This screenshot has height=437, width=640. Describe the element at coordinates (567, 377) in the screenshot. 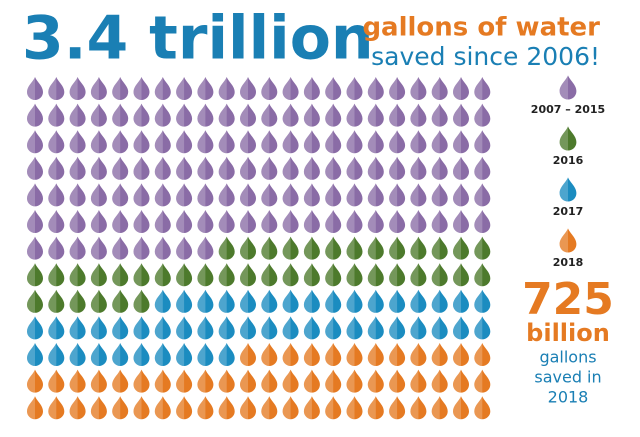

I see `callout-line: saved in` at that location.